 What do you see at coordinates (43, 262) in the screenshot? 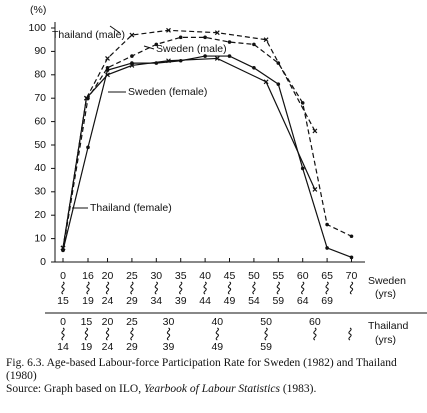
I see `y-tick-label: 0` at bounding box center [43, 262].